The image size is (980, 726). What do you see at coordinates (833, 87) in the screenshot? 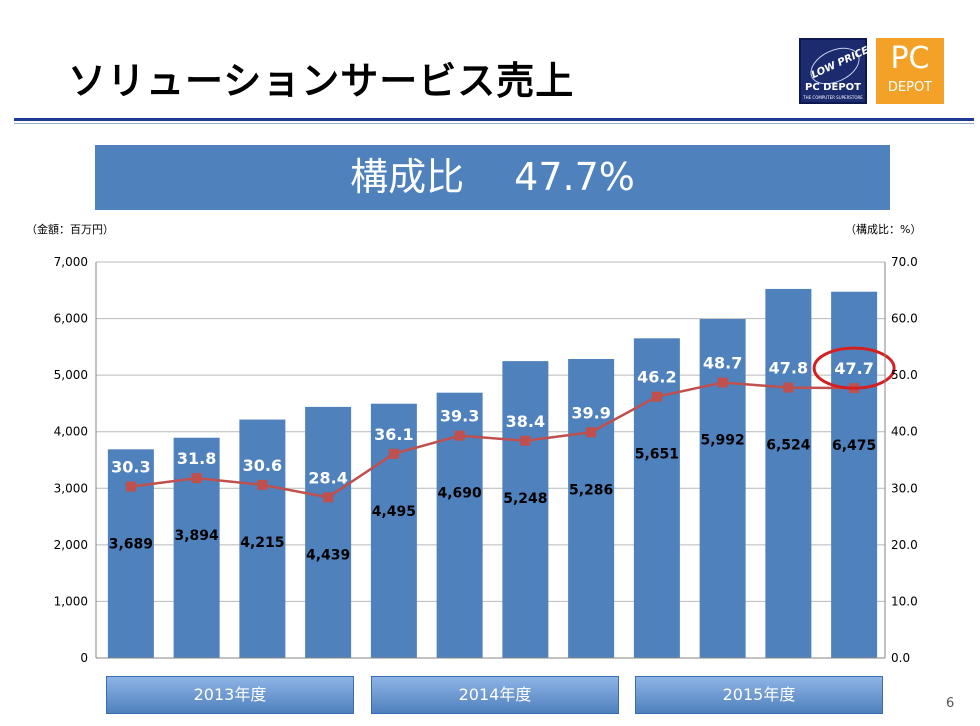
I see `pc-depot-brand-text: PC DEPOT` at bounding box center [833, 87].